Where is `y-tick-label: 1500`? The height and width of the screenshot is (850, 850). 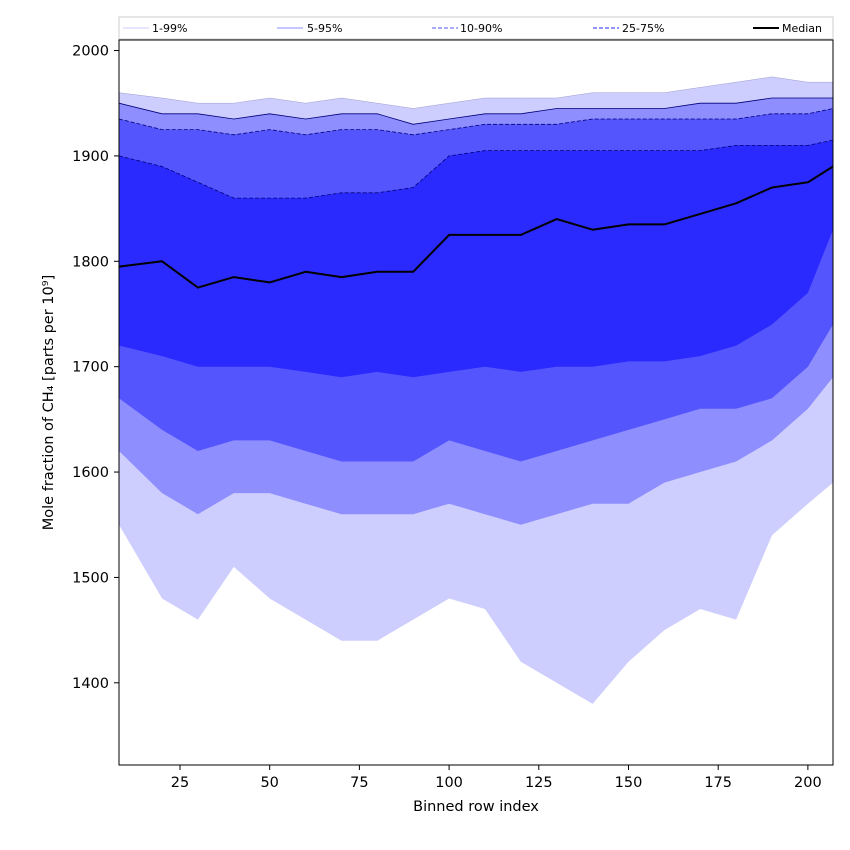
y-tick-label: 1500 is located at coordinates (90, 578).